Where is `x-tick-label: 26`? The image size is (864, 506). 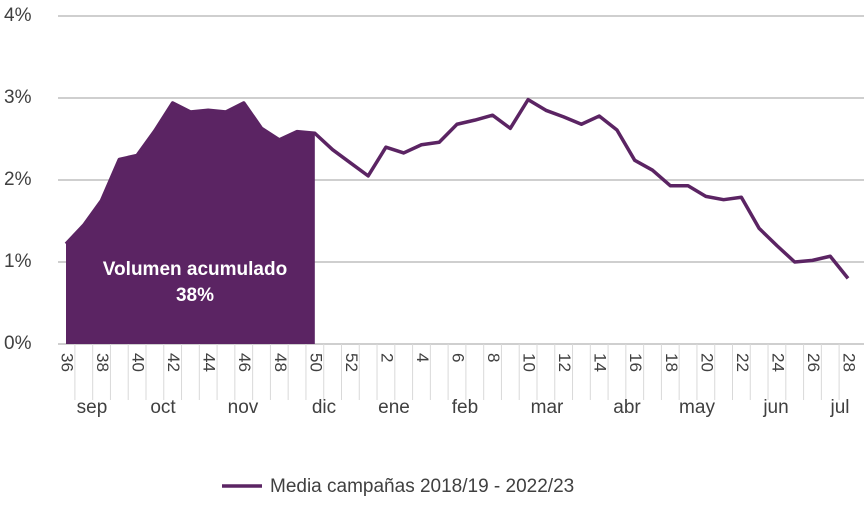
x-tick-label: 26 is located at coordinates (813, 362).